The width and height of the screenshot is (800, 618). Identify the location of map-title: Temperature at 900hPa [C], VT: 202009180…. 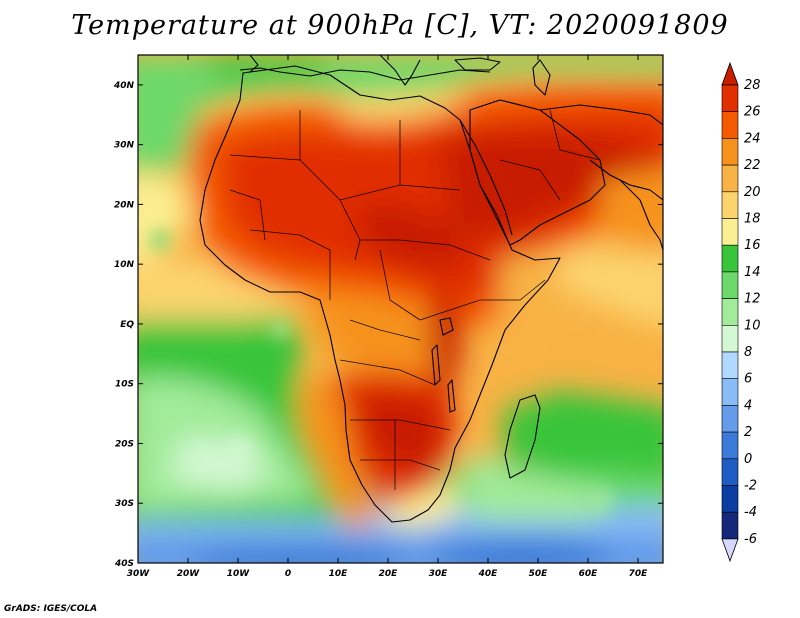
(400, 25).